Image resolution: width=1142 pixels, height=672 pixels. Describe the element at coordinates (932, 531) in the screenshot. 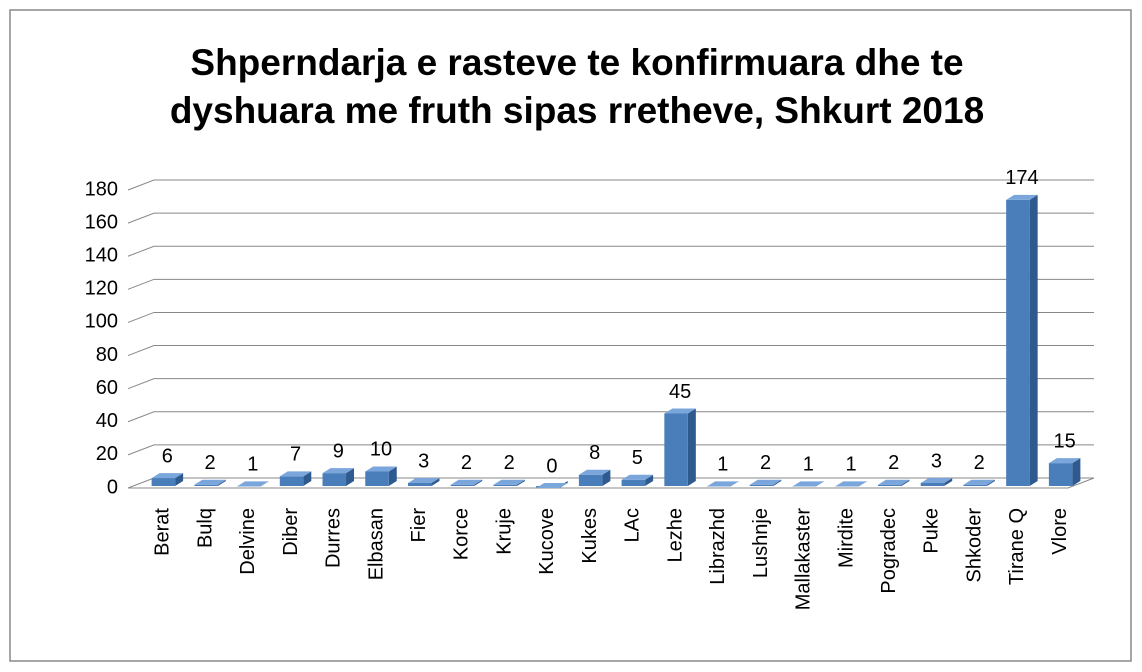

I see `x-tick-label: Puke` at that location.